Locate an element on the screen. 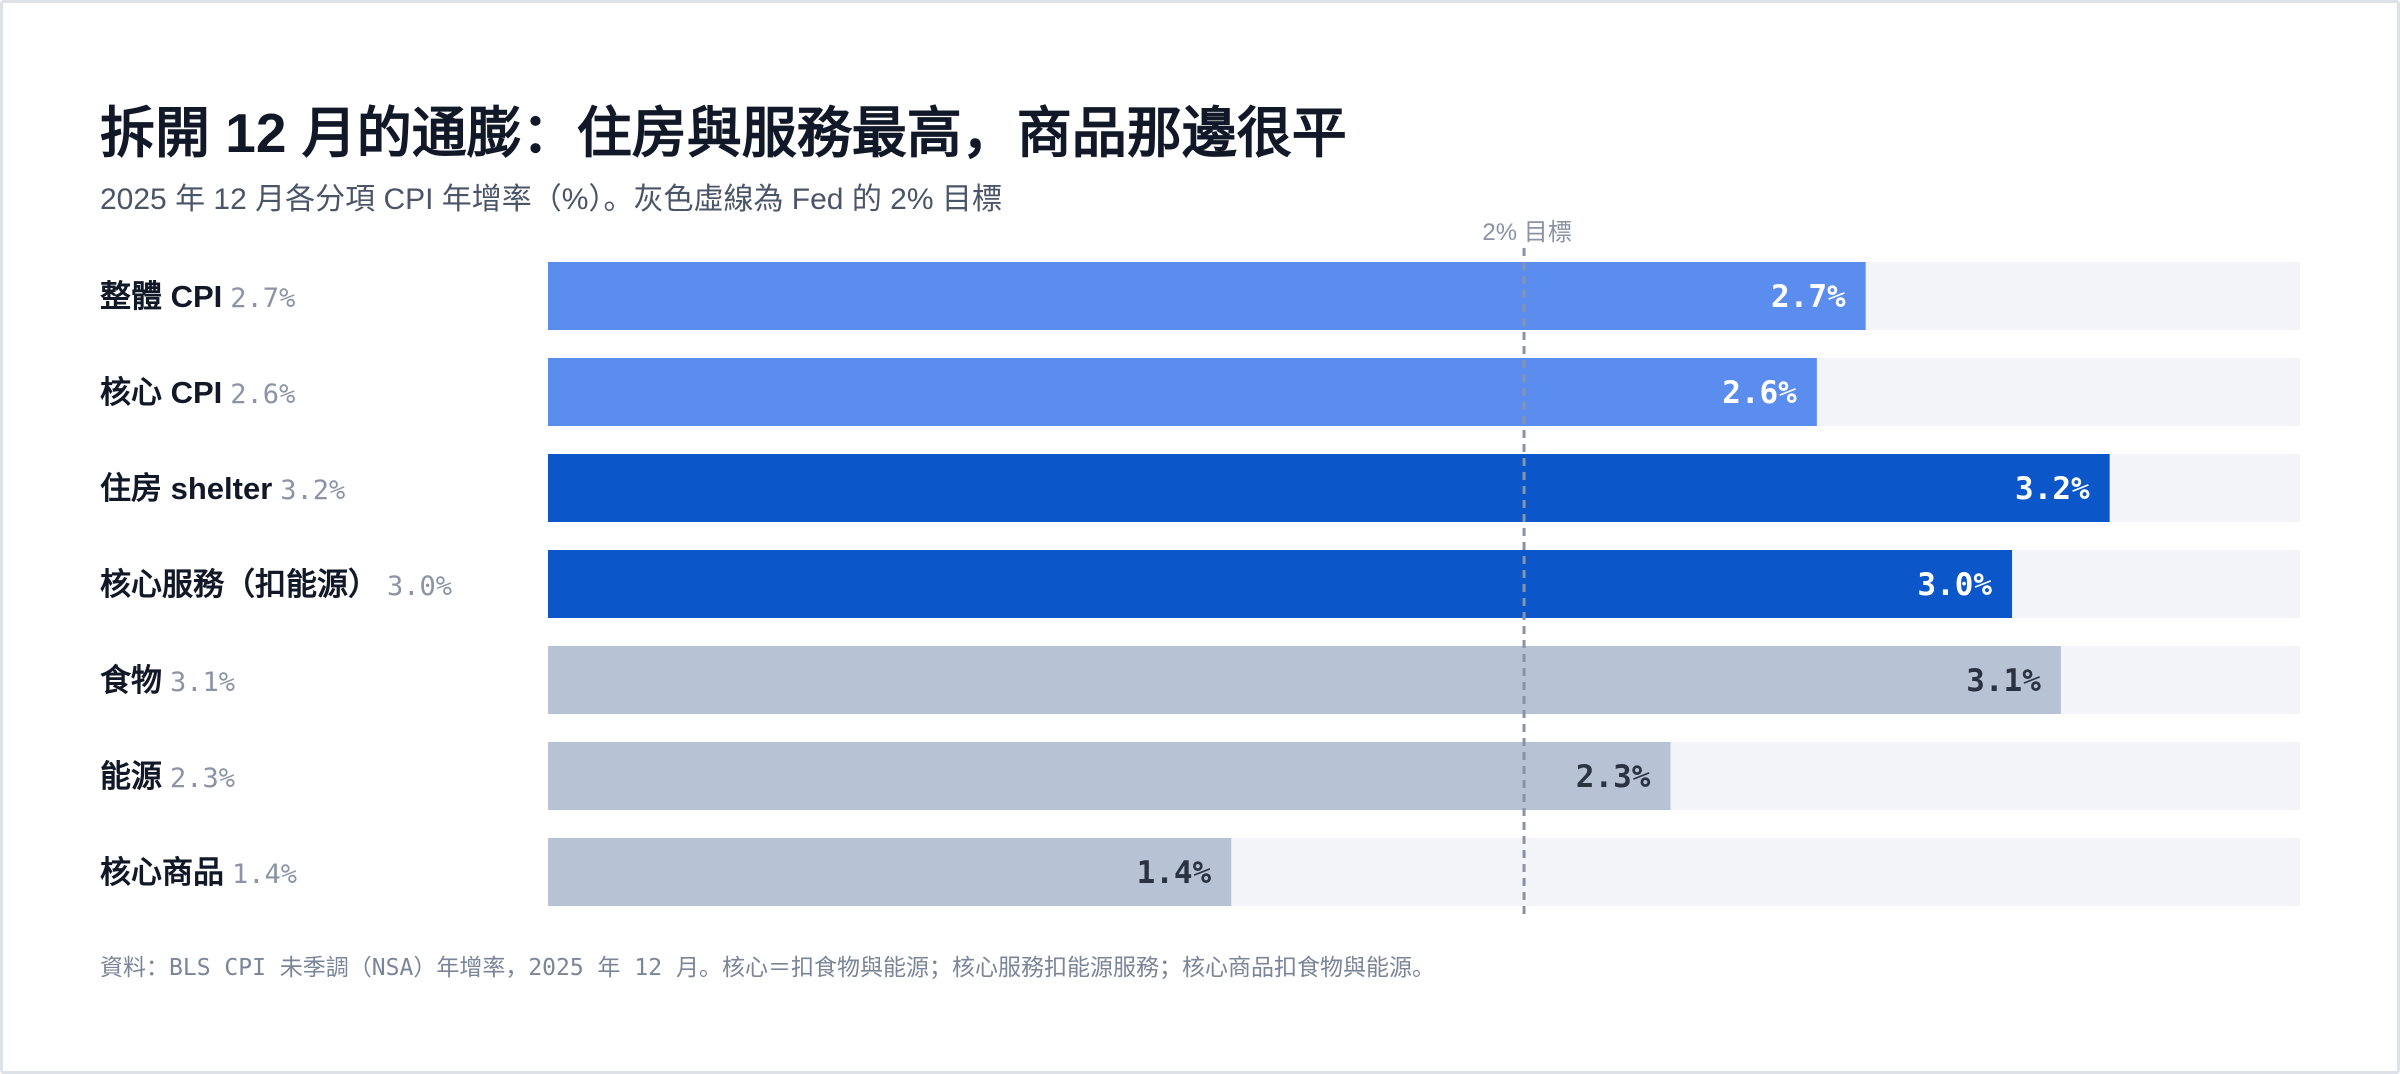 The height and width of the screenshot is (1074, 2400). category-value: 3.2% is located at coordinates (312, 490).